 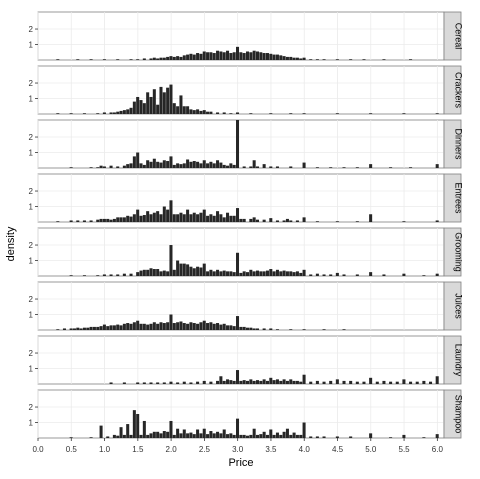 What do you see at coordinates (338, 449) in the screenshot?
I see `x-tick-label: 4.5` at bounding box center [338, 449].